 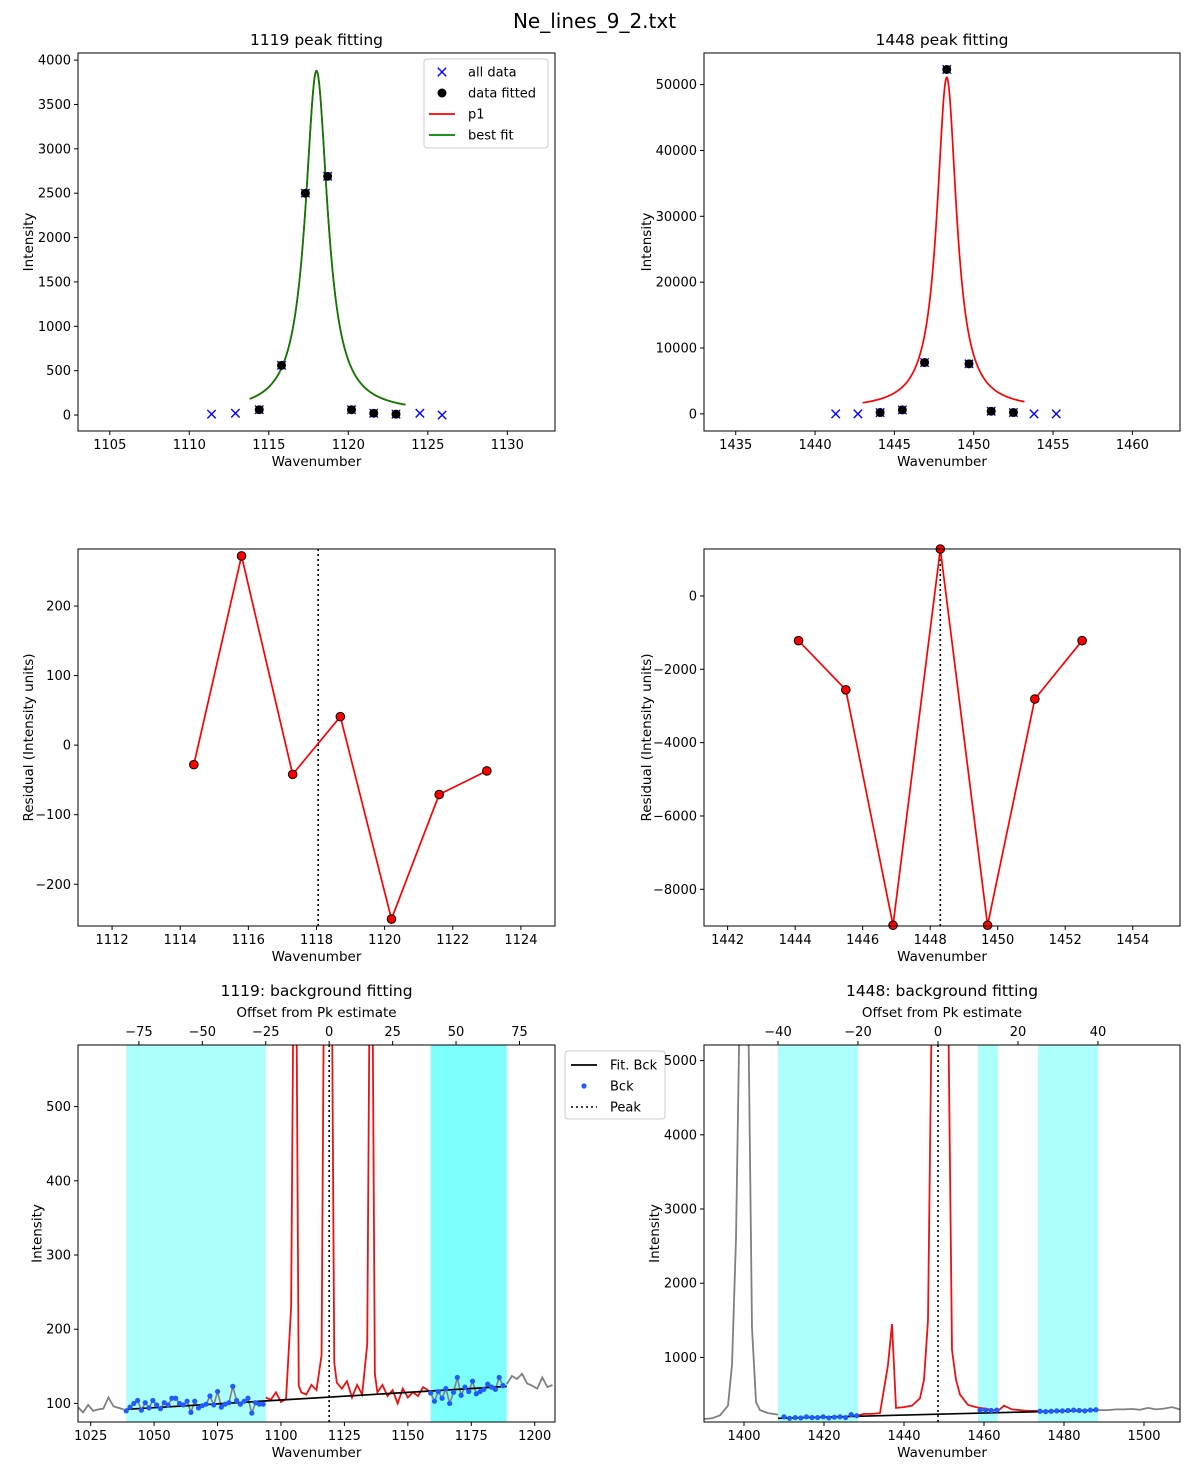 I want to click on x-axis-label: Wavenumber, so click(x=942, y=957).